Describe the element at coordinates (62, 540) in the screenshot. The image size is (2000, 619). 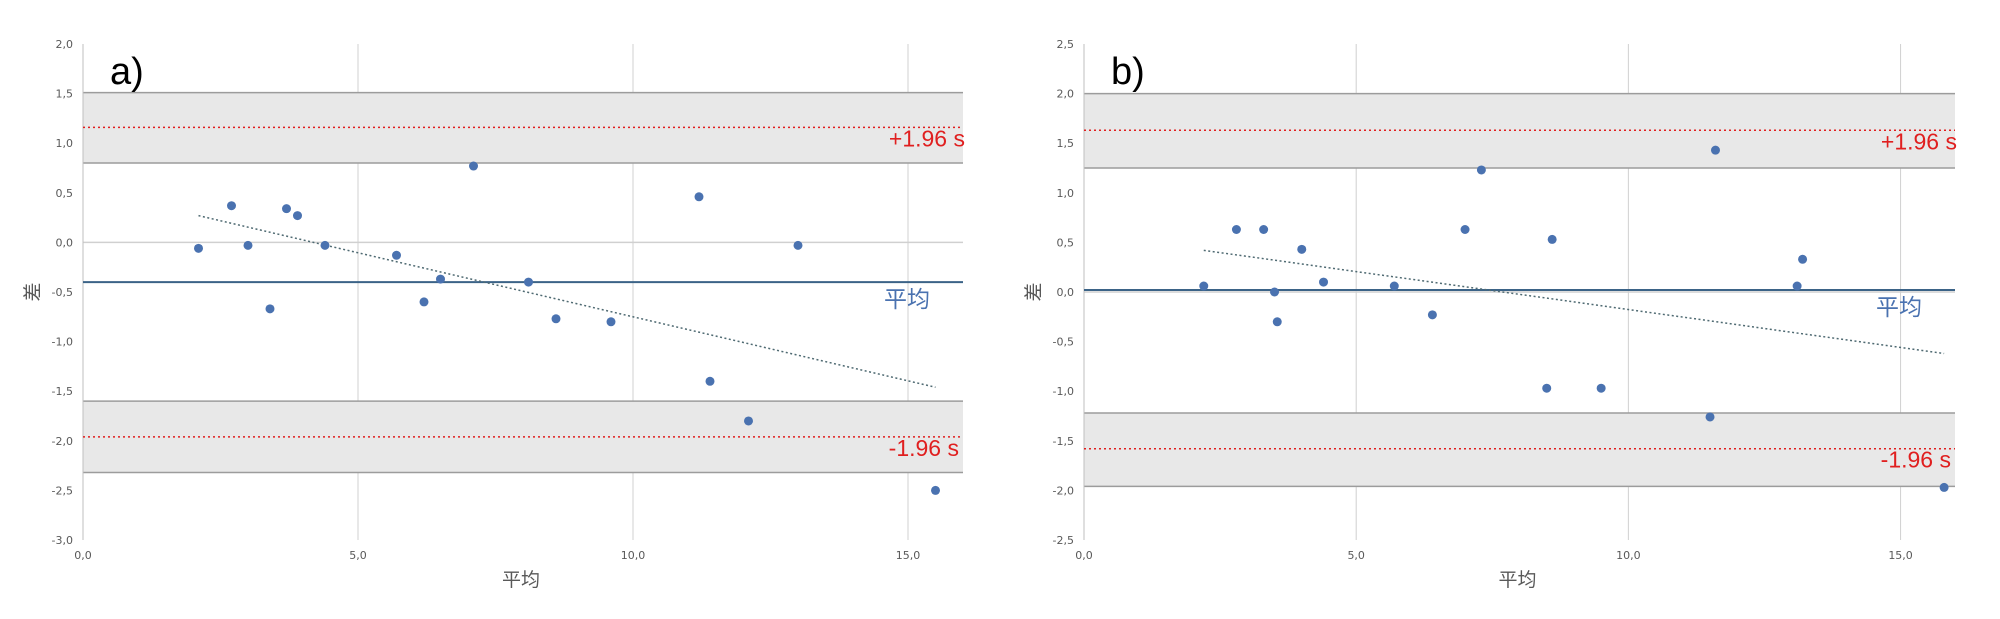
I see `y-tick-label: -3,0` at that location.